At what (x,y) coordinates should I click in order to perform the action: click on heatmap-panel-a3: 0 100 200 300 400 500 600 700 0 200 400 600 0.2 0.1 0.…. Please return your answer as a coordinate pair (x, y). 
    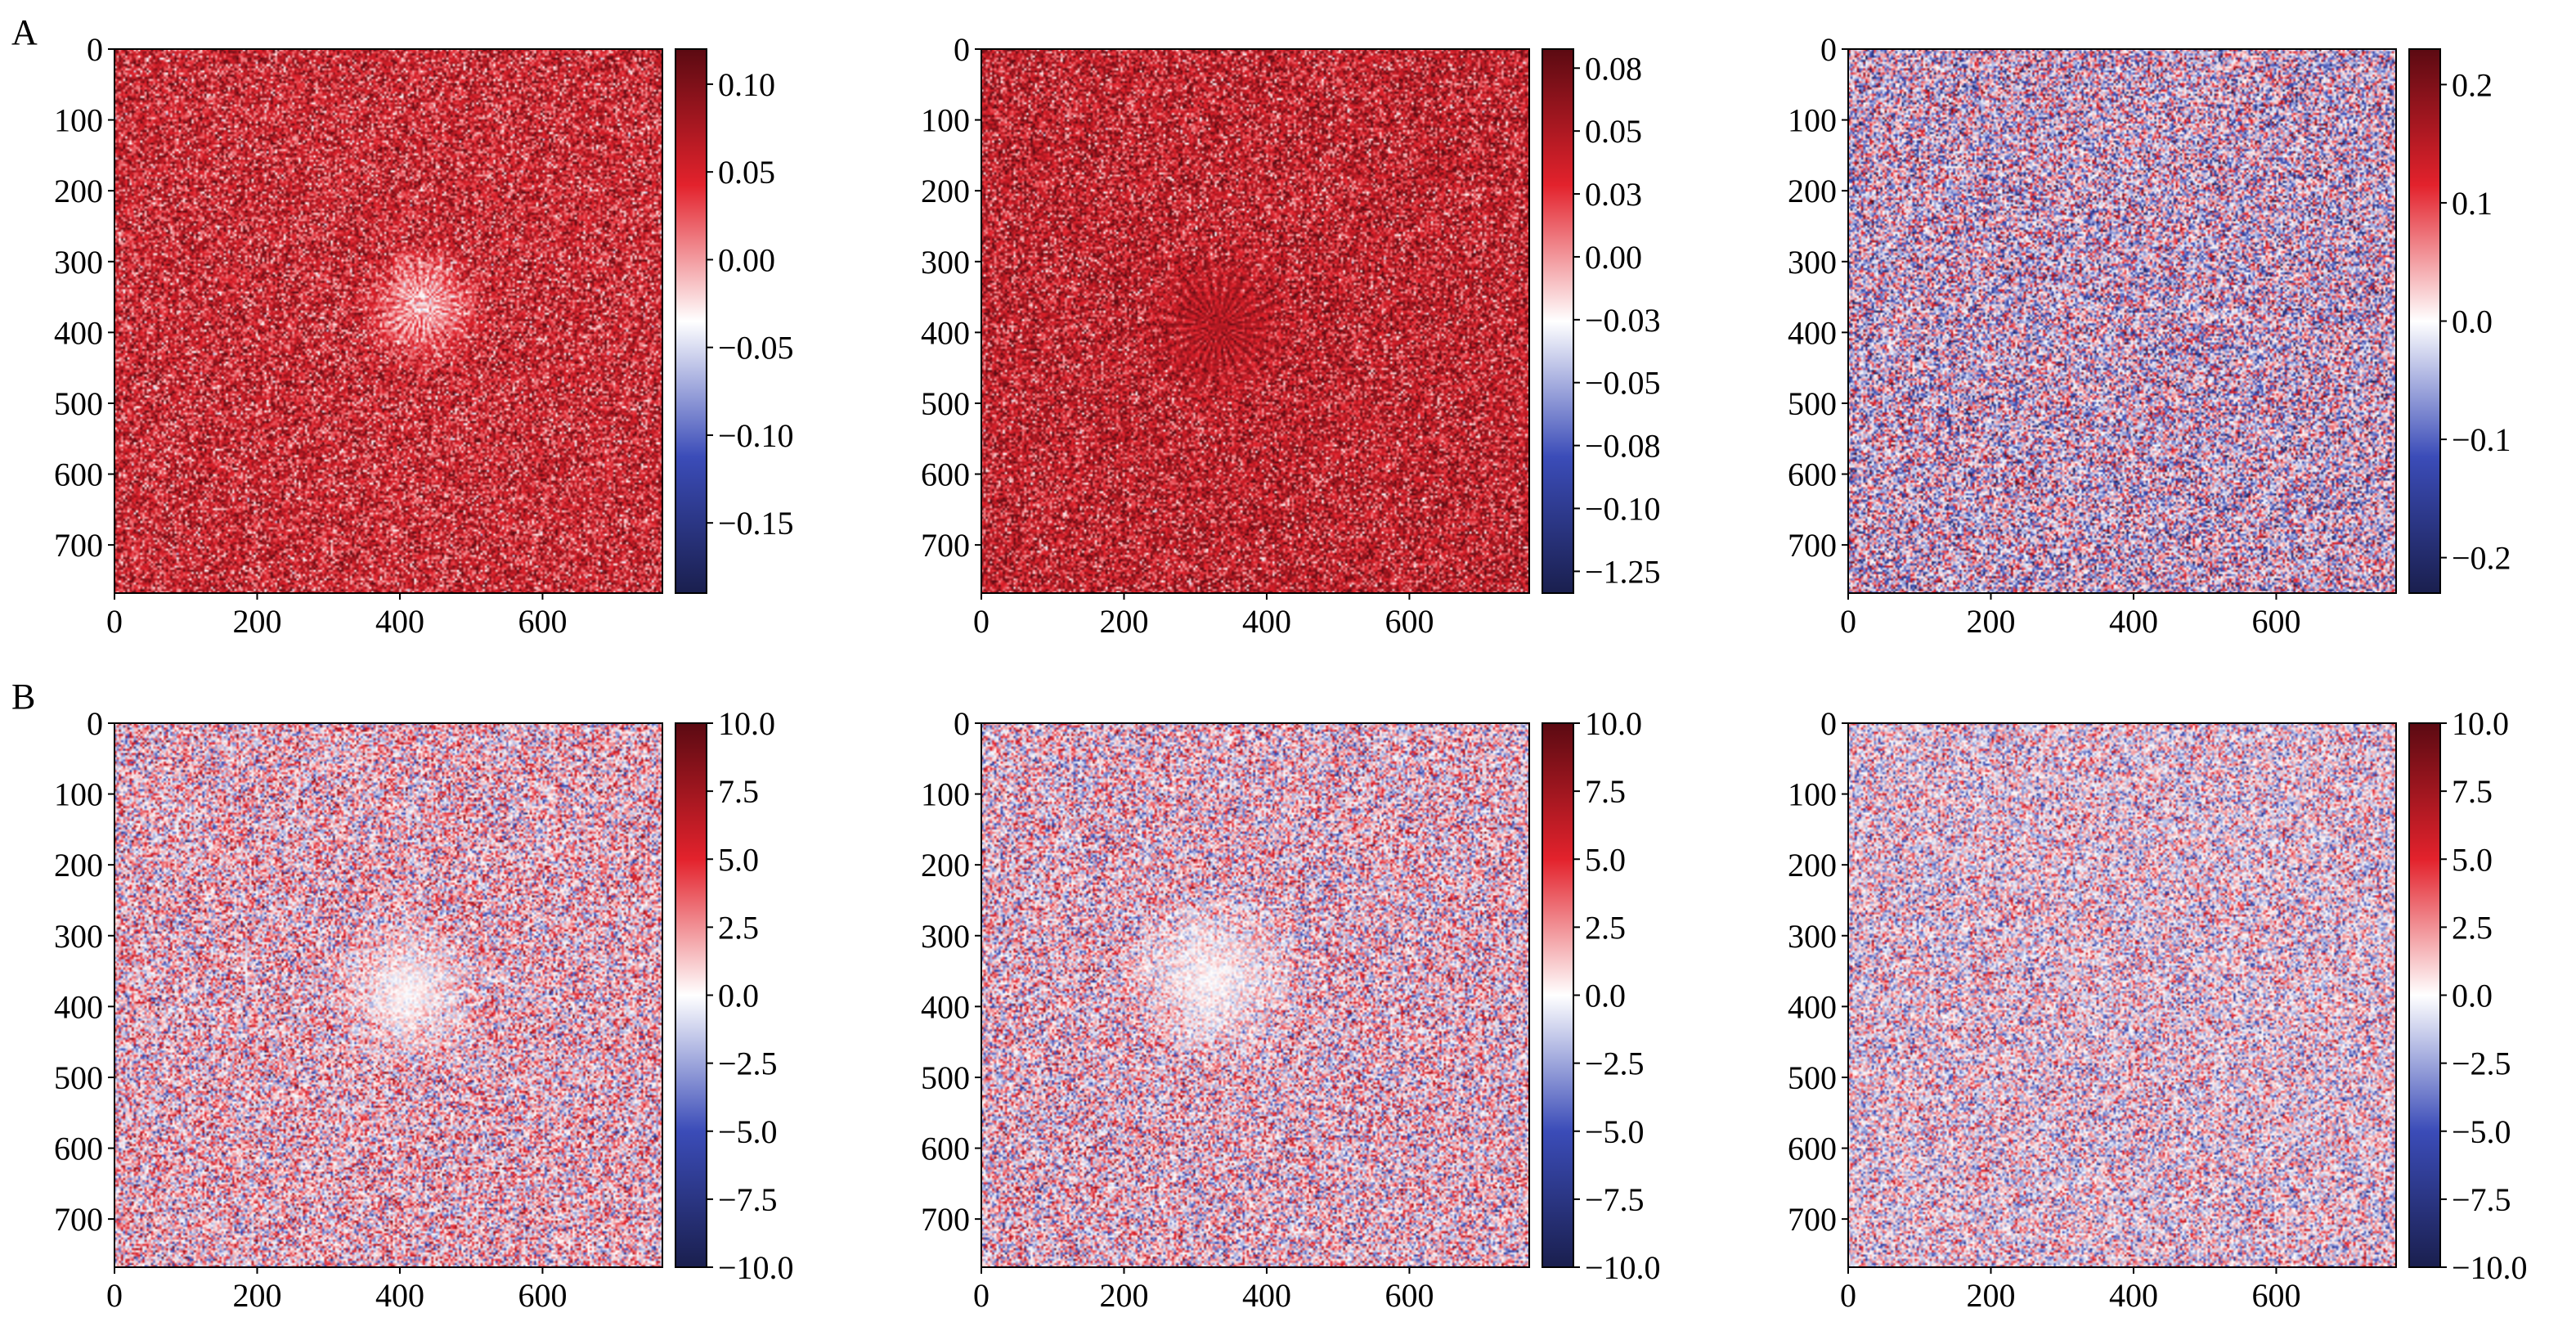
    Looking at the image, I should click on (2149, 335).